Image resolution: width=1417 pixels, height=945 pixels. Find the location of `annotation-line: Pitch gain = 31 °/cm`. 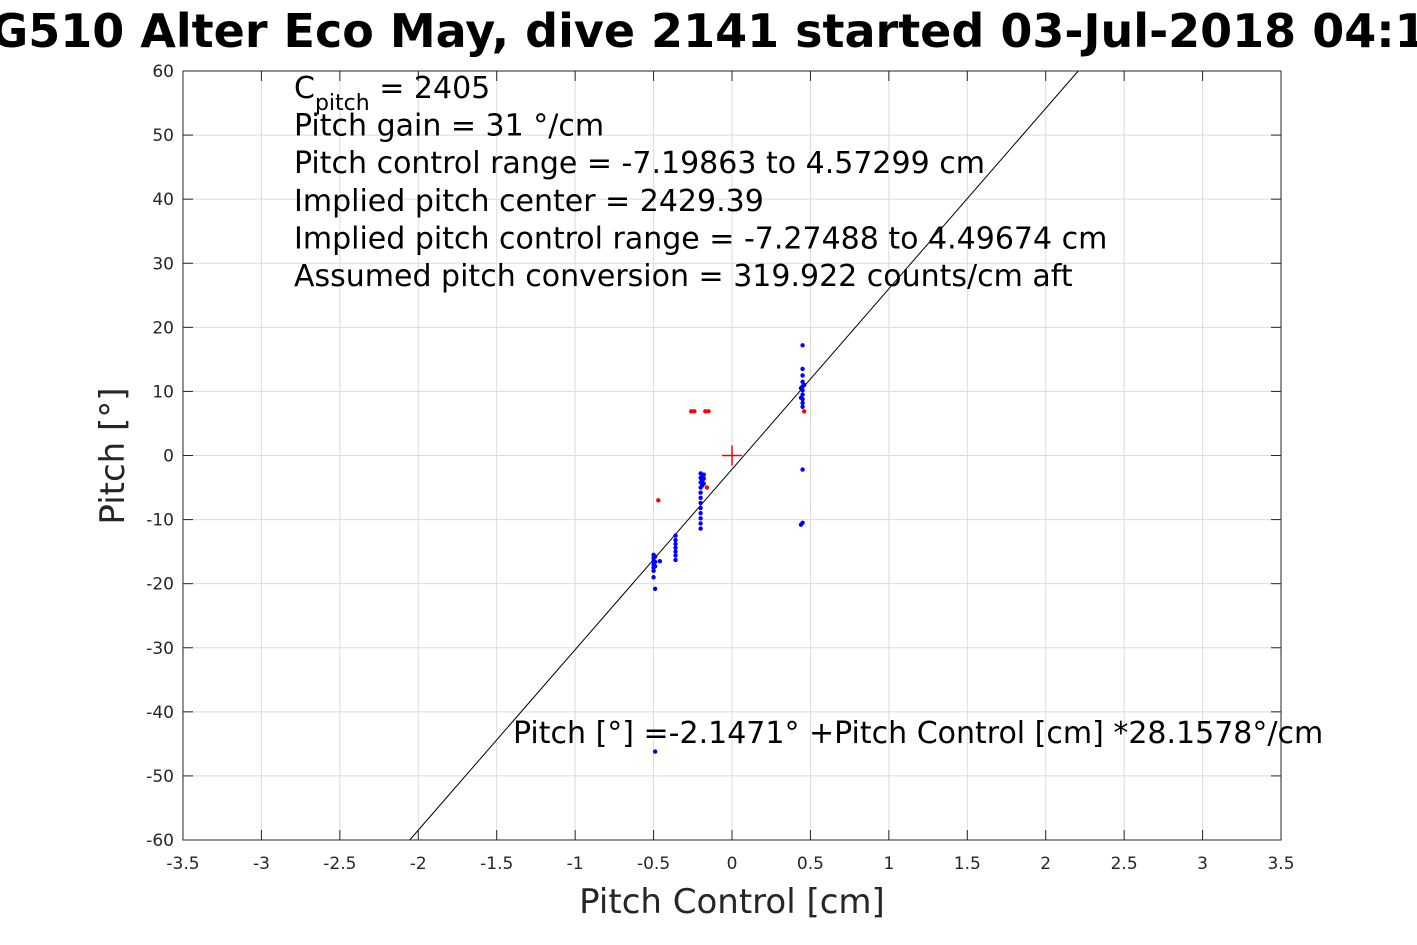

annotation-line: Pitch gain = 31 °/cm is located at coordinates (449, 126).